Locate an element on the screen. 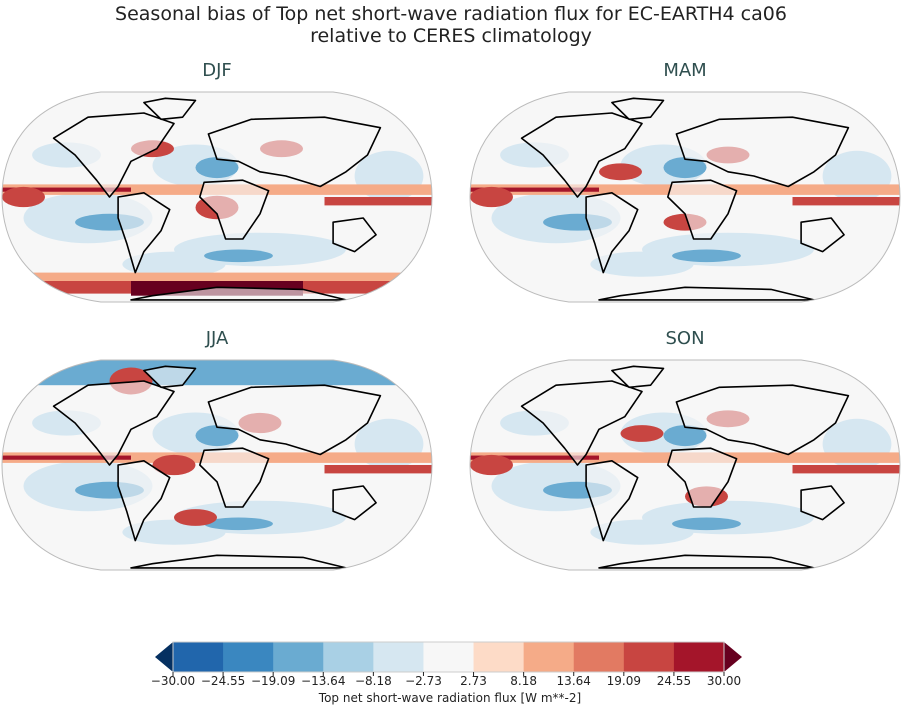 Image resolution: width=902 pixels, height=707 pixels. colorbar-over-arrow is located at coordinates (733, 657).